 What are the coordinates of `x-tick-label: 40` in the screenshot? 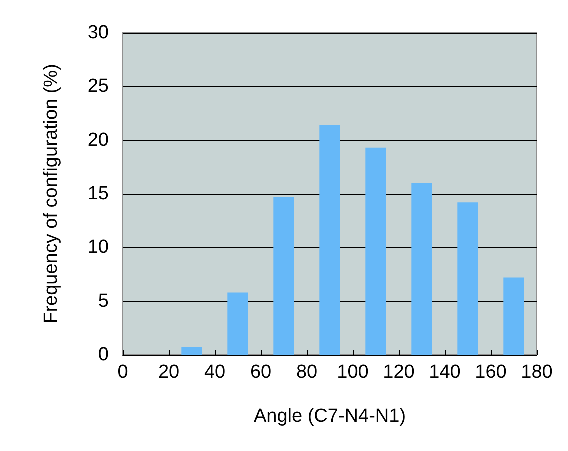 It's located at (215, 372).